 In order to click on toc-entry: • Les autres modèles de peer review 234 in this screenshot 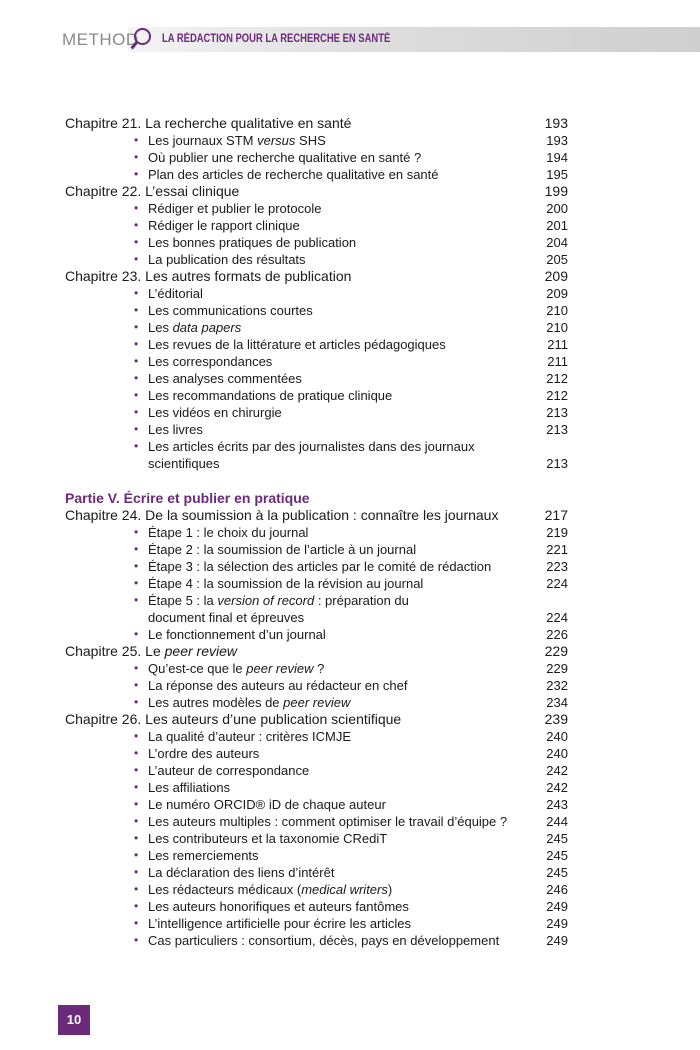, I will do `click(316, 702)`.